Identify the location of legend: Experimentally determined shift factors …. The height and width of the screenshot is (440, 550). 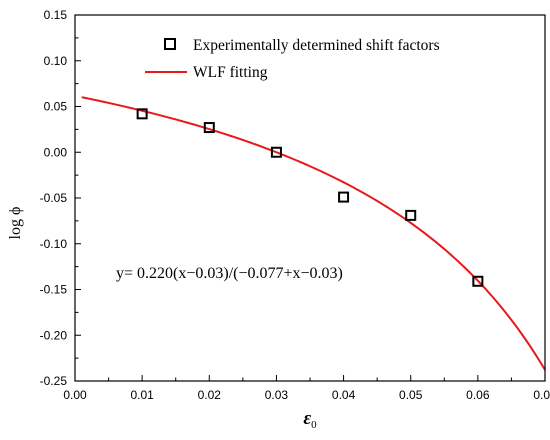
(292, 59).